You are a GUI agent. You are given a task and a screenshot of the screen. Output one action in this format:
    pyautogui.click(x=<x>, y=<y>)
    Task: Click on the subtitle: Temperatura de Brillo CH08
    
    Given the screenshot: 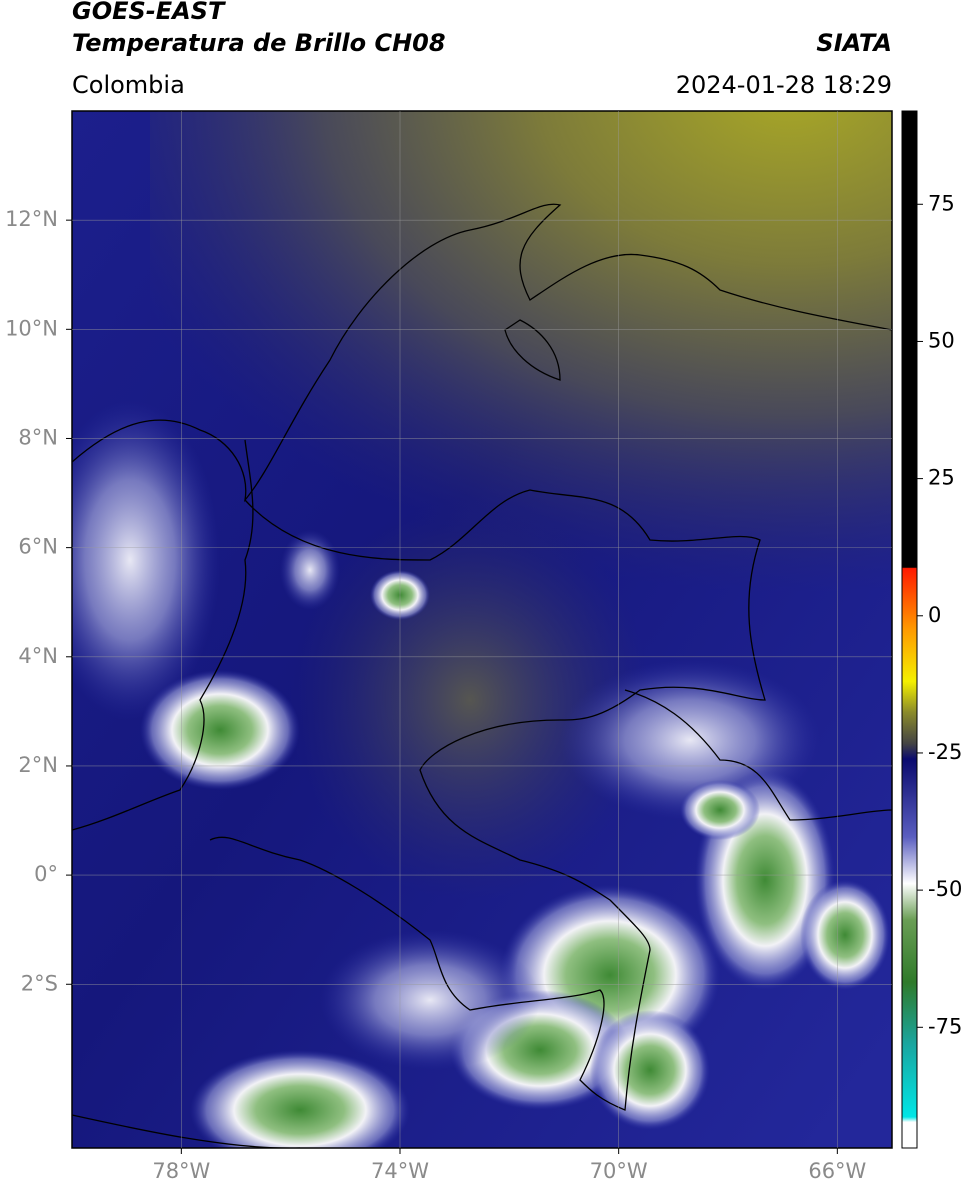 What is the action you would take?
    pyautogui.click(x=259, y=43)
    